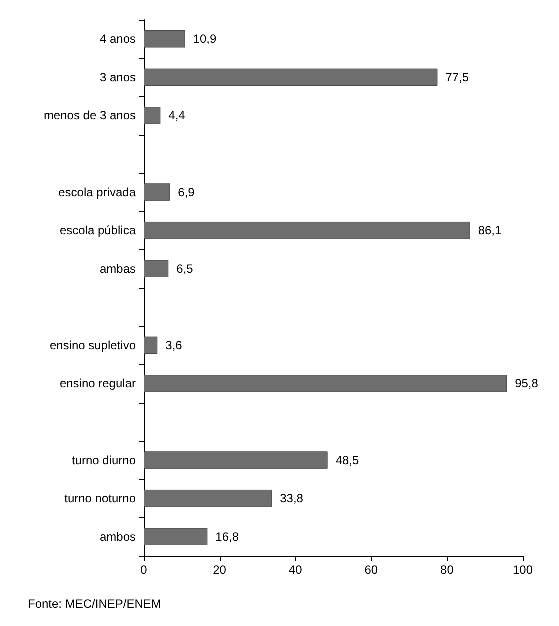 This screenshot has width=559, height=626. What do you see at coordinates (118, 39) in the screenshot?
I see `y-tick-label: 4 anos` at bounding box center [118, 39].